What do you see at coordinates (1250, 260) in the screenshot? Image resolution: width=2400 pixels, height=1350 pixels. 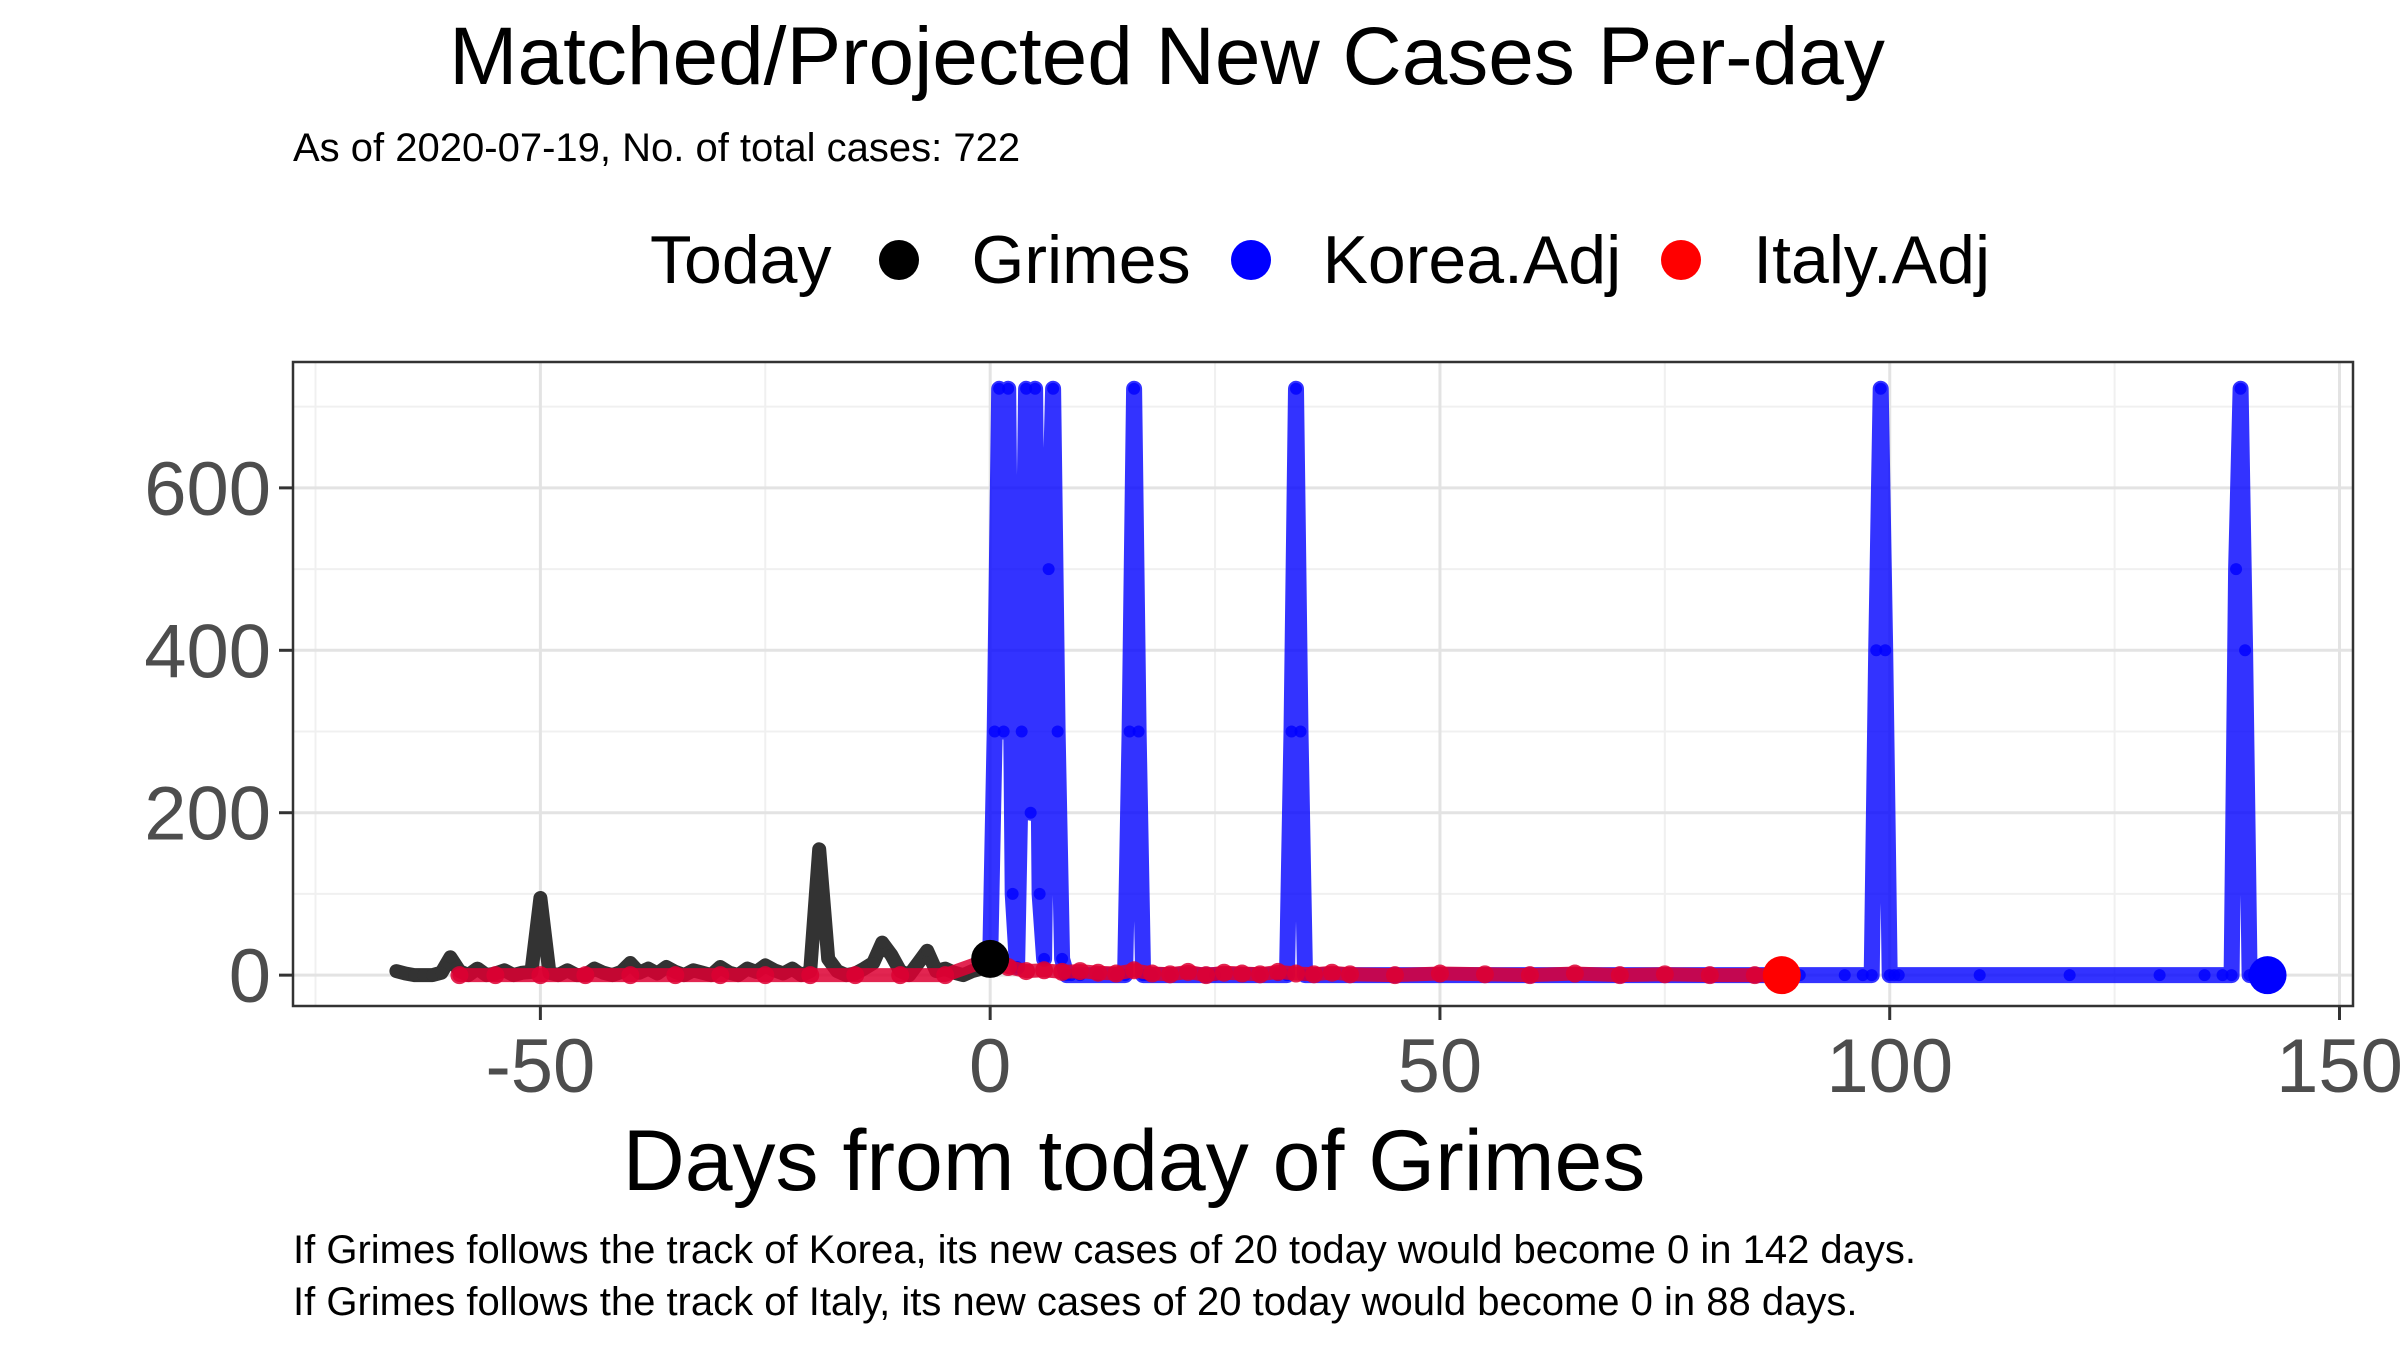 I see `legend-dot-korea` at bounding box center [1250, 260].